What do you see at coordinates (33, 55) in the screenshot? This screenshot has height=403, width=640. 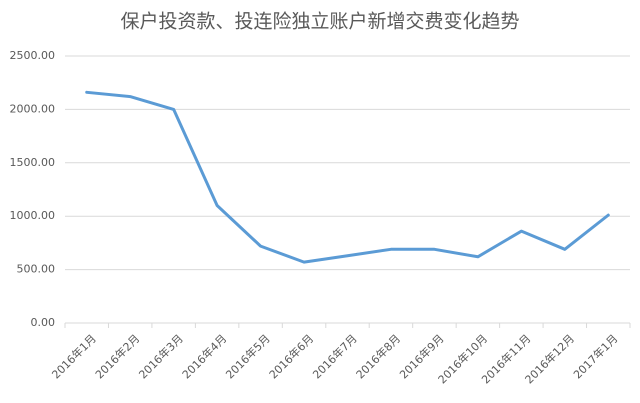 I see `y-tick-label: 2500.00` at bounding box center [33, 55].